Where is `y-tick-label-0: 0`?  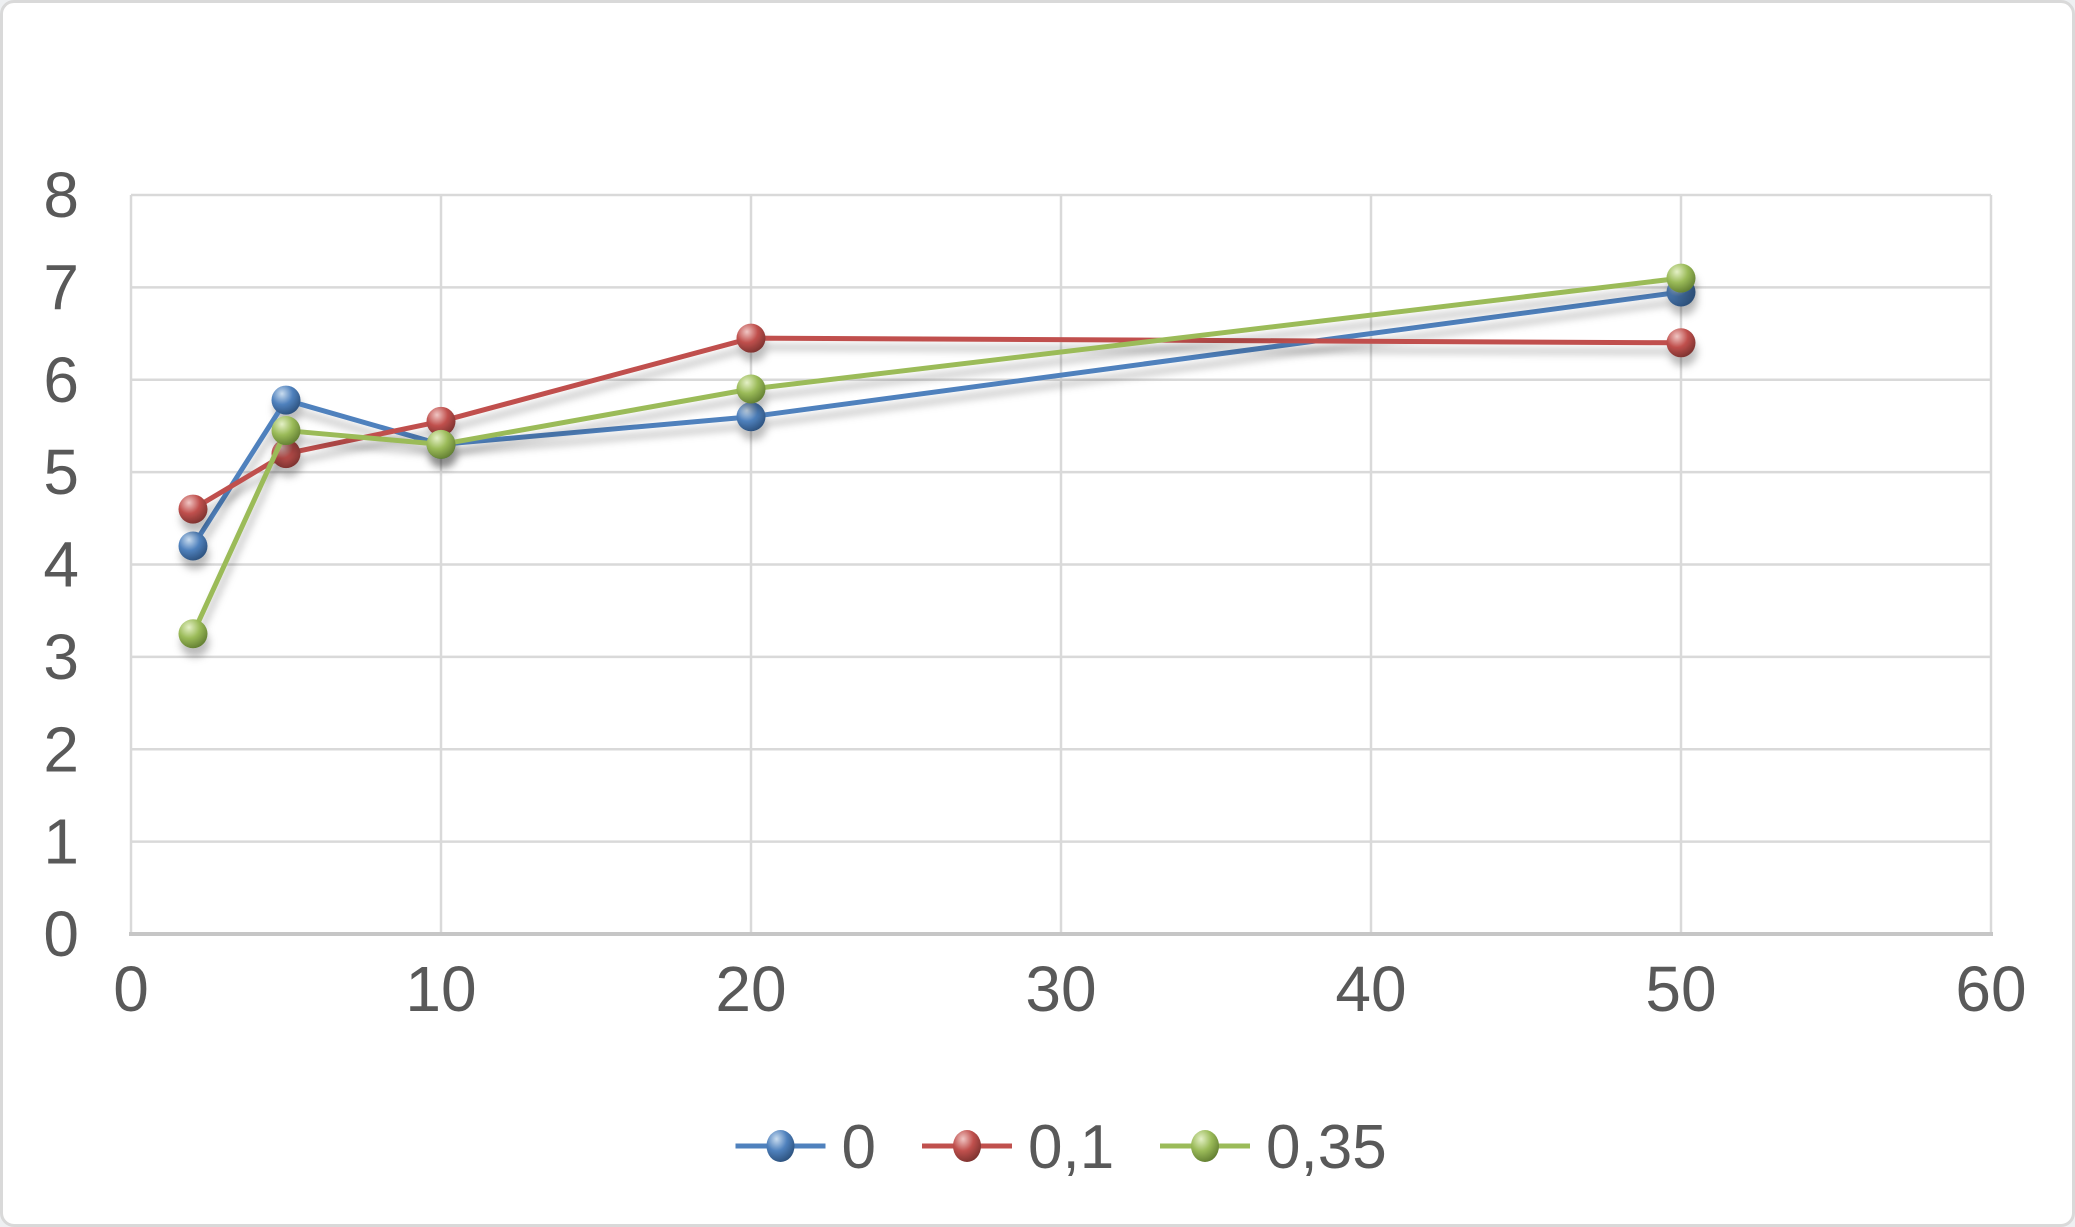 y-tick-label-0: 0 is located at coordinates (61, 934).